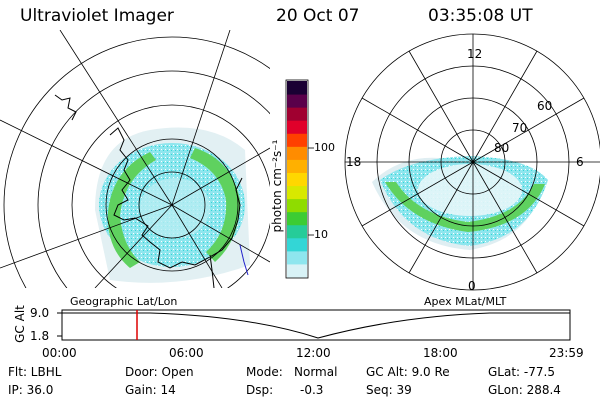 The image size is (600, 400). Describe the element at coordinates (475, 54) in the screenshot. I see `mlt-label-12: 12` at that location.